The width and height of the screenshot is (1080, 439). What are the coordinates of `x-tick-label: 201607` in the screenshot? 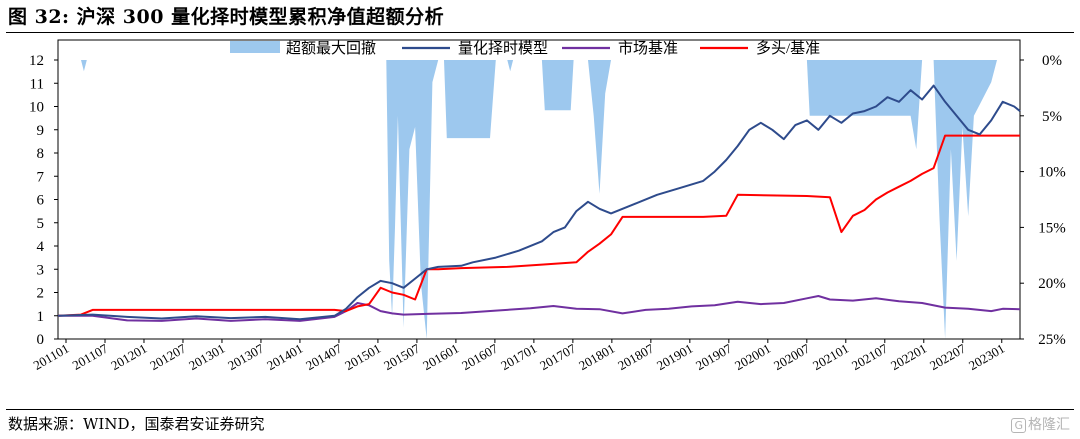 It's located at (480, 356).